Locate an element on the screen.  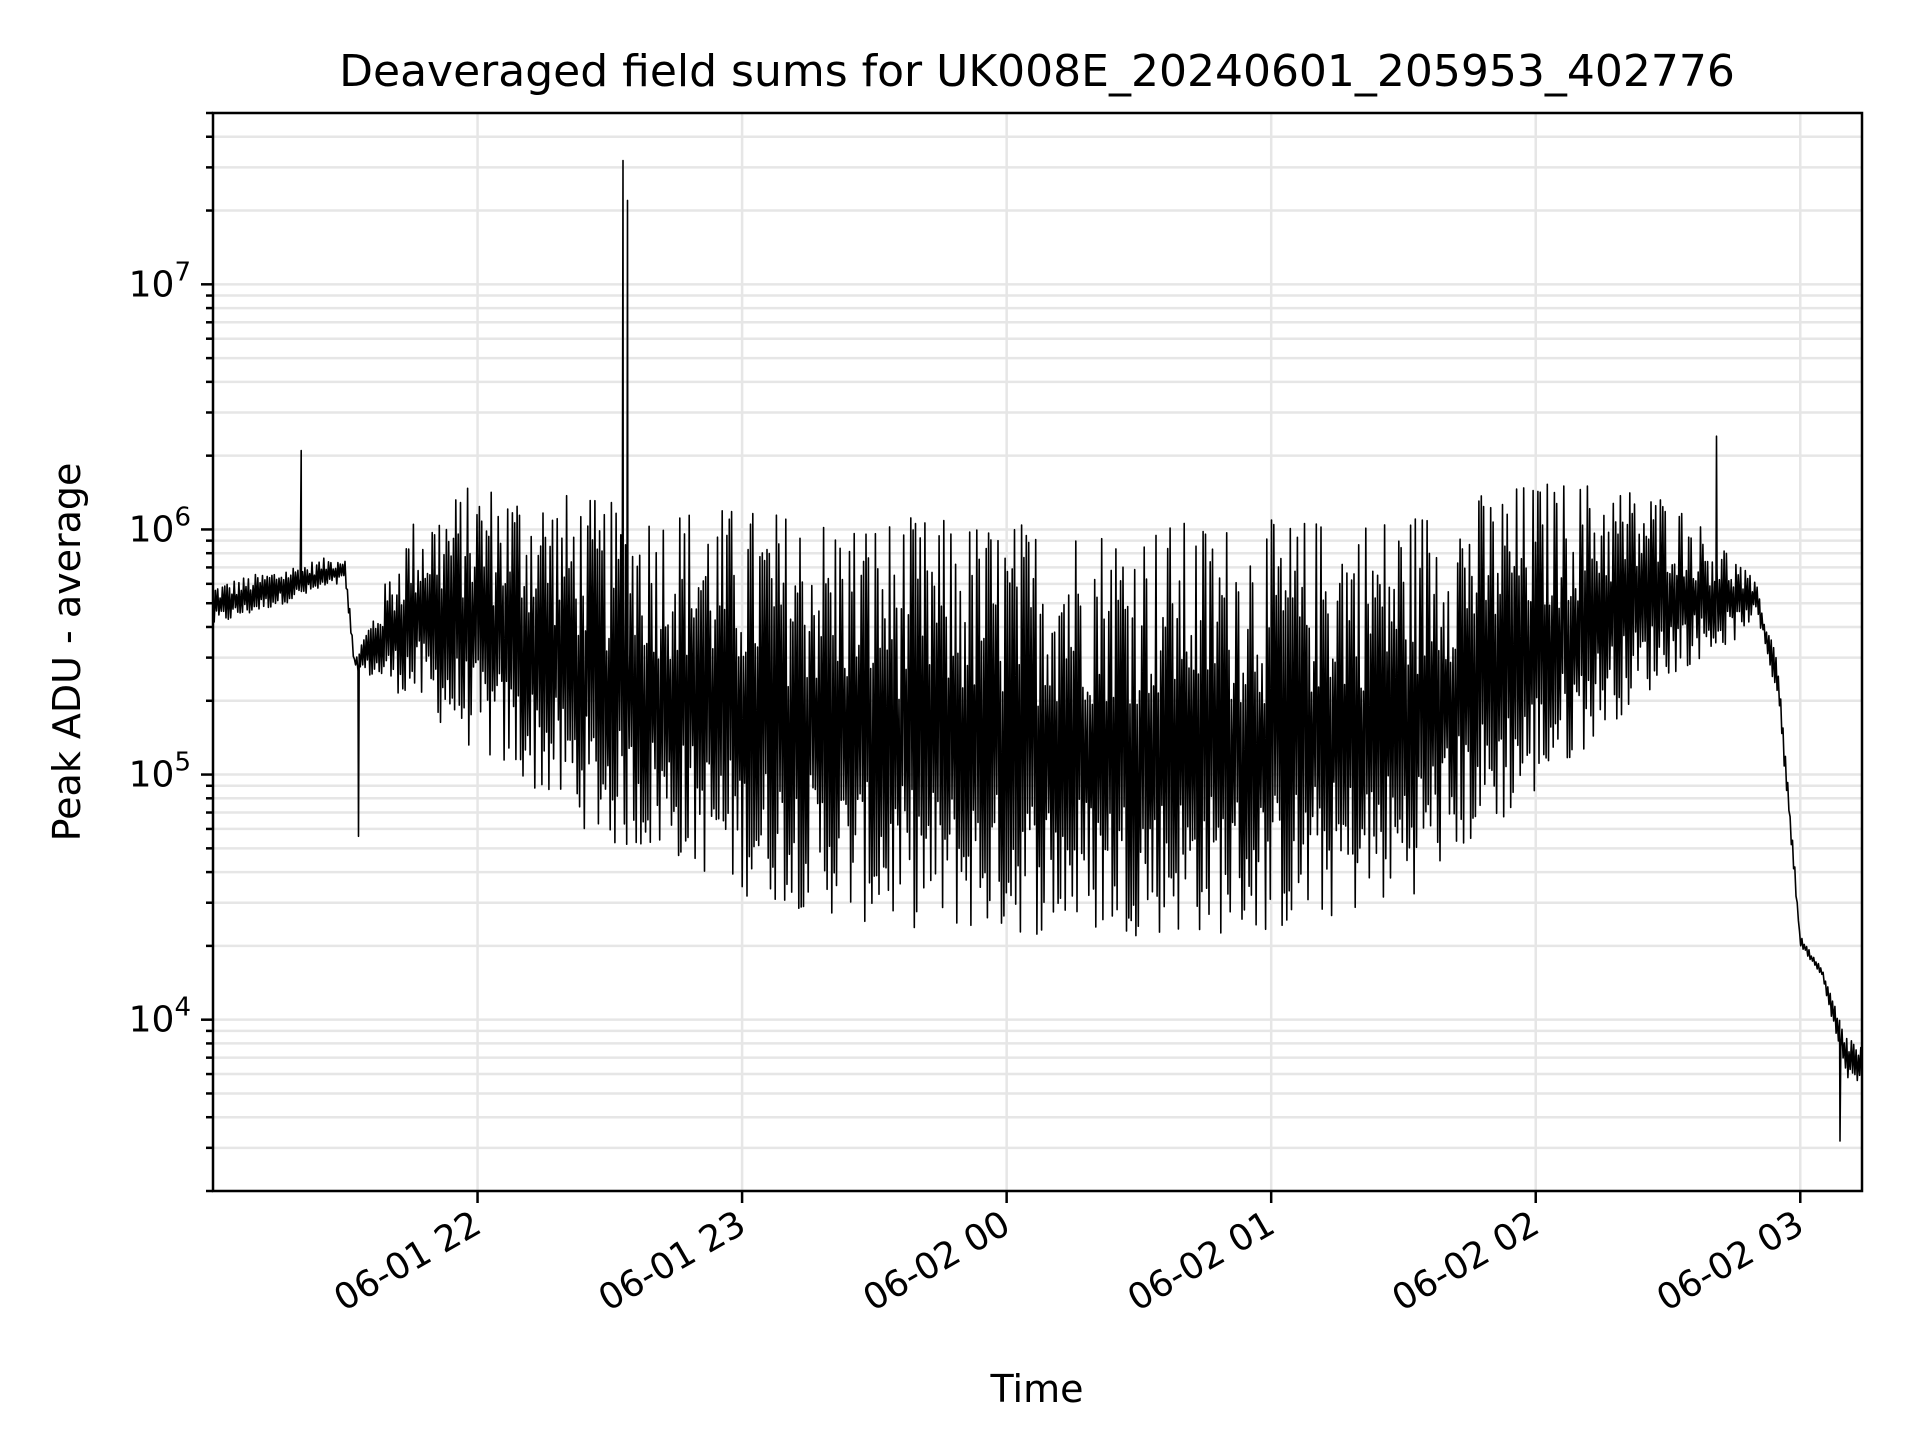
x-tick-label: 06-02 03 is located at coordinates (1730, 1261).